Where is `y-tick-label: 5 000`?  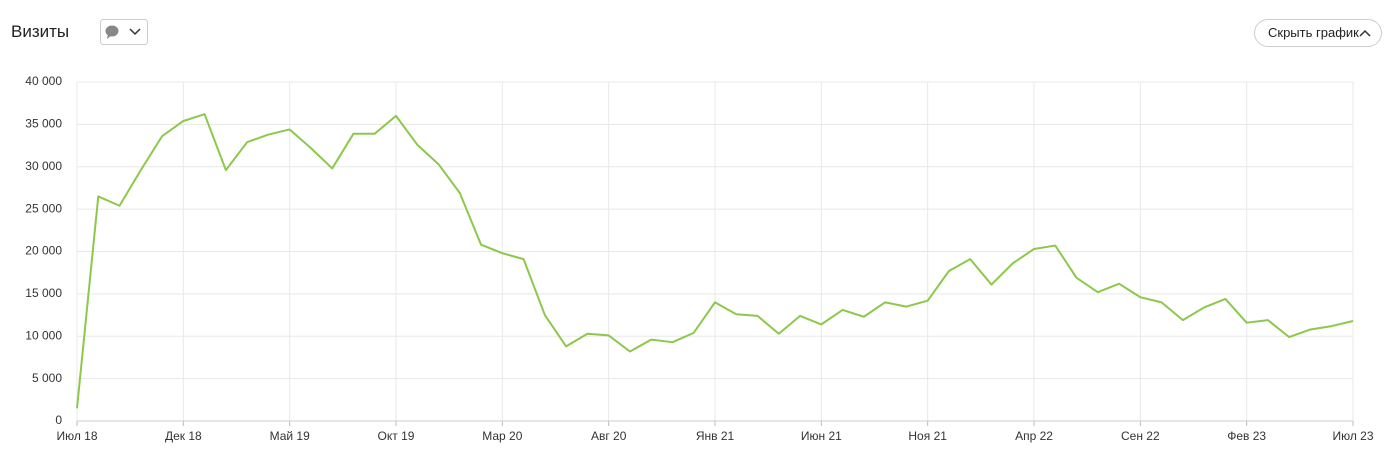 y-tick-label: 5 000 is located at coordinates (47, 378).